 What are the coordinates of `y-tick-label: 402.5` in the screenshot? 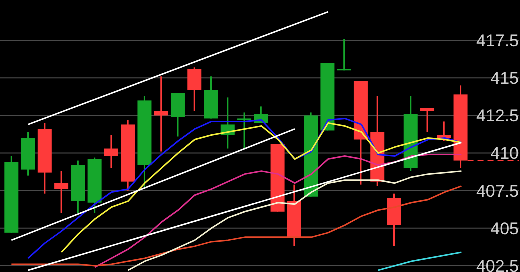 It's located at (497, 264).